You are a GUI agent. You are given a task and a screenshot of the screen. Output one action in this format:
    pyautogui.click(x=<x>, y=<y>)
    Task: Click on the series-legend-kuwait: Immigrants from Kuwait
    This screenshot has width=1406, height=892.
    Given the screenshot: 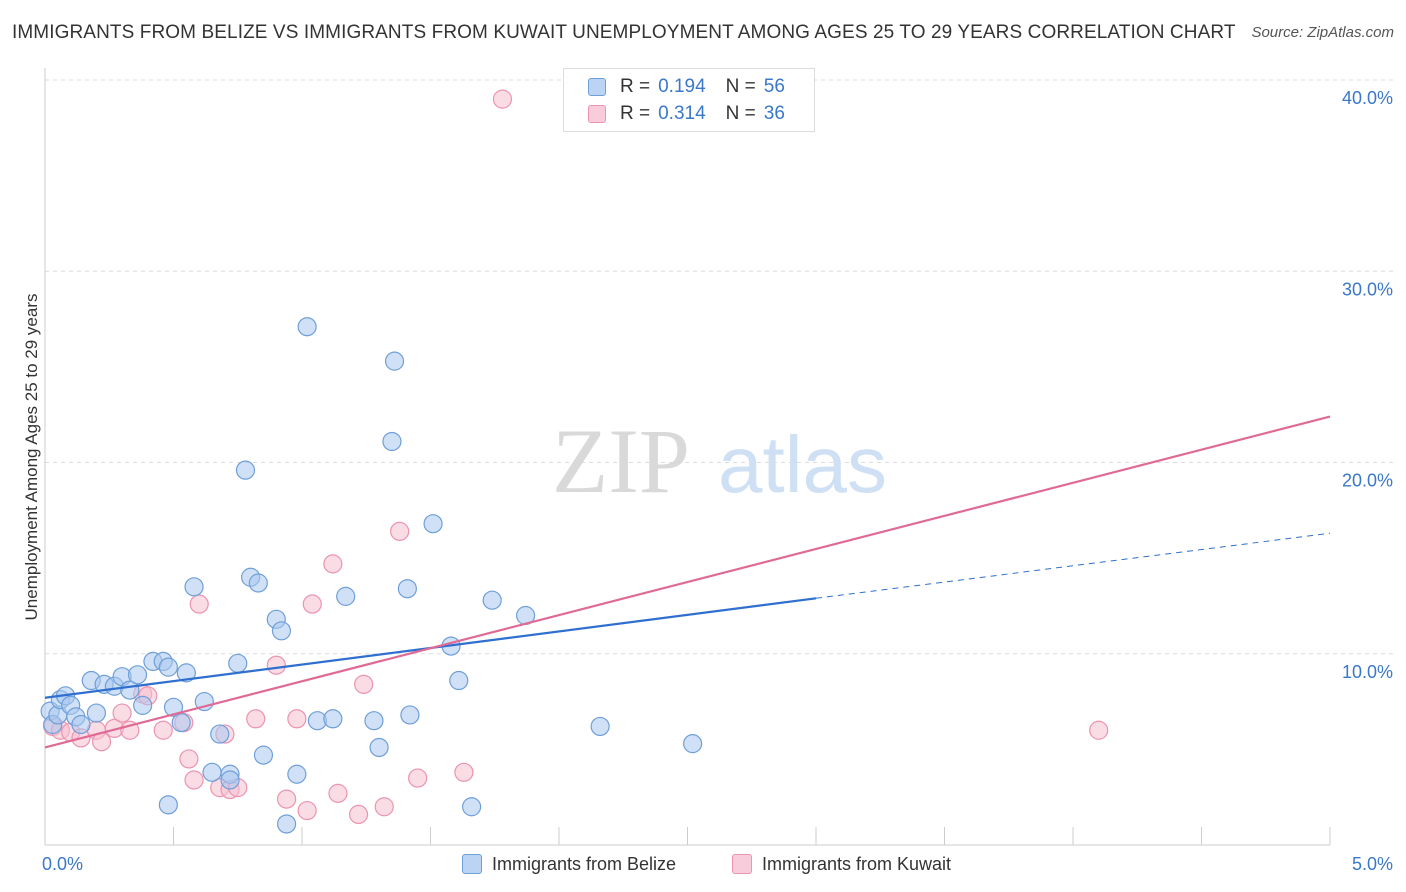 What is the action you would take?
    pyautogui.click(x=841, y=864)
    